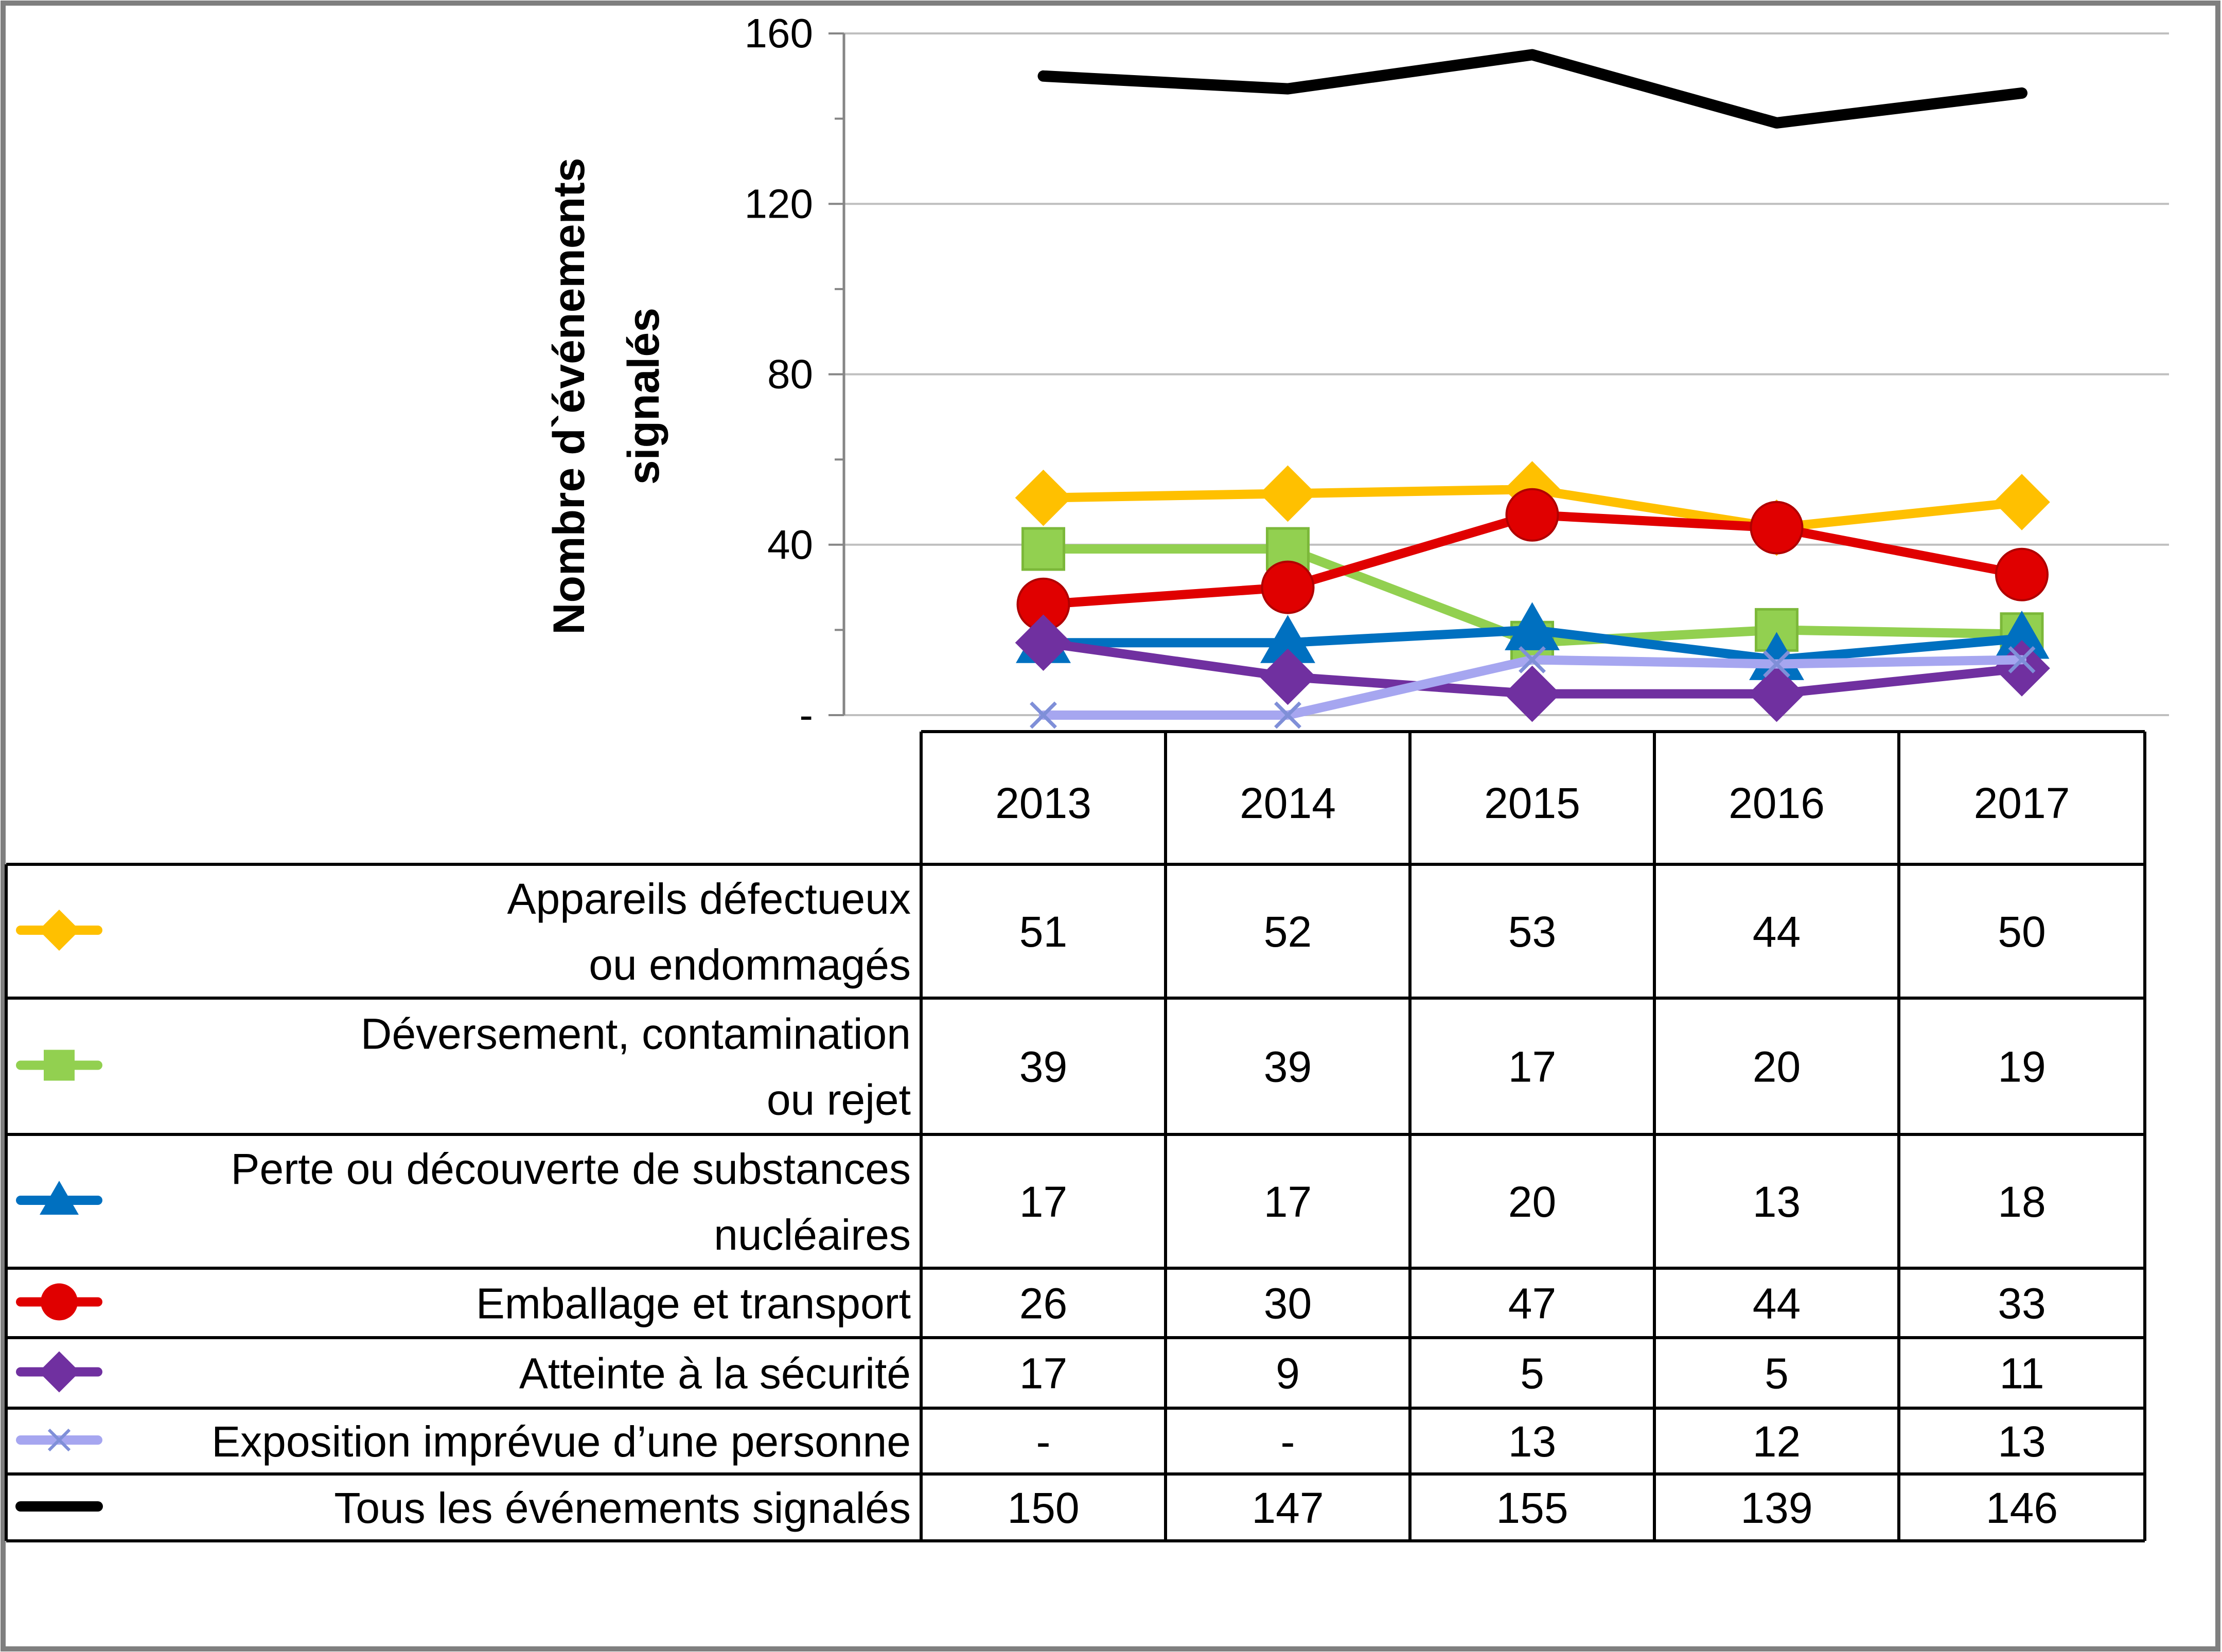  What do you see at coordinates (1532, 932) in the screenshot?
I see `table-value: 53` at bounding box center [1532, 932].